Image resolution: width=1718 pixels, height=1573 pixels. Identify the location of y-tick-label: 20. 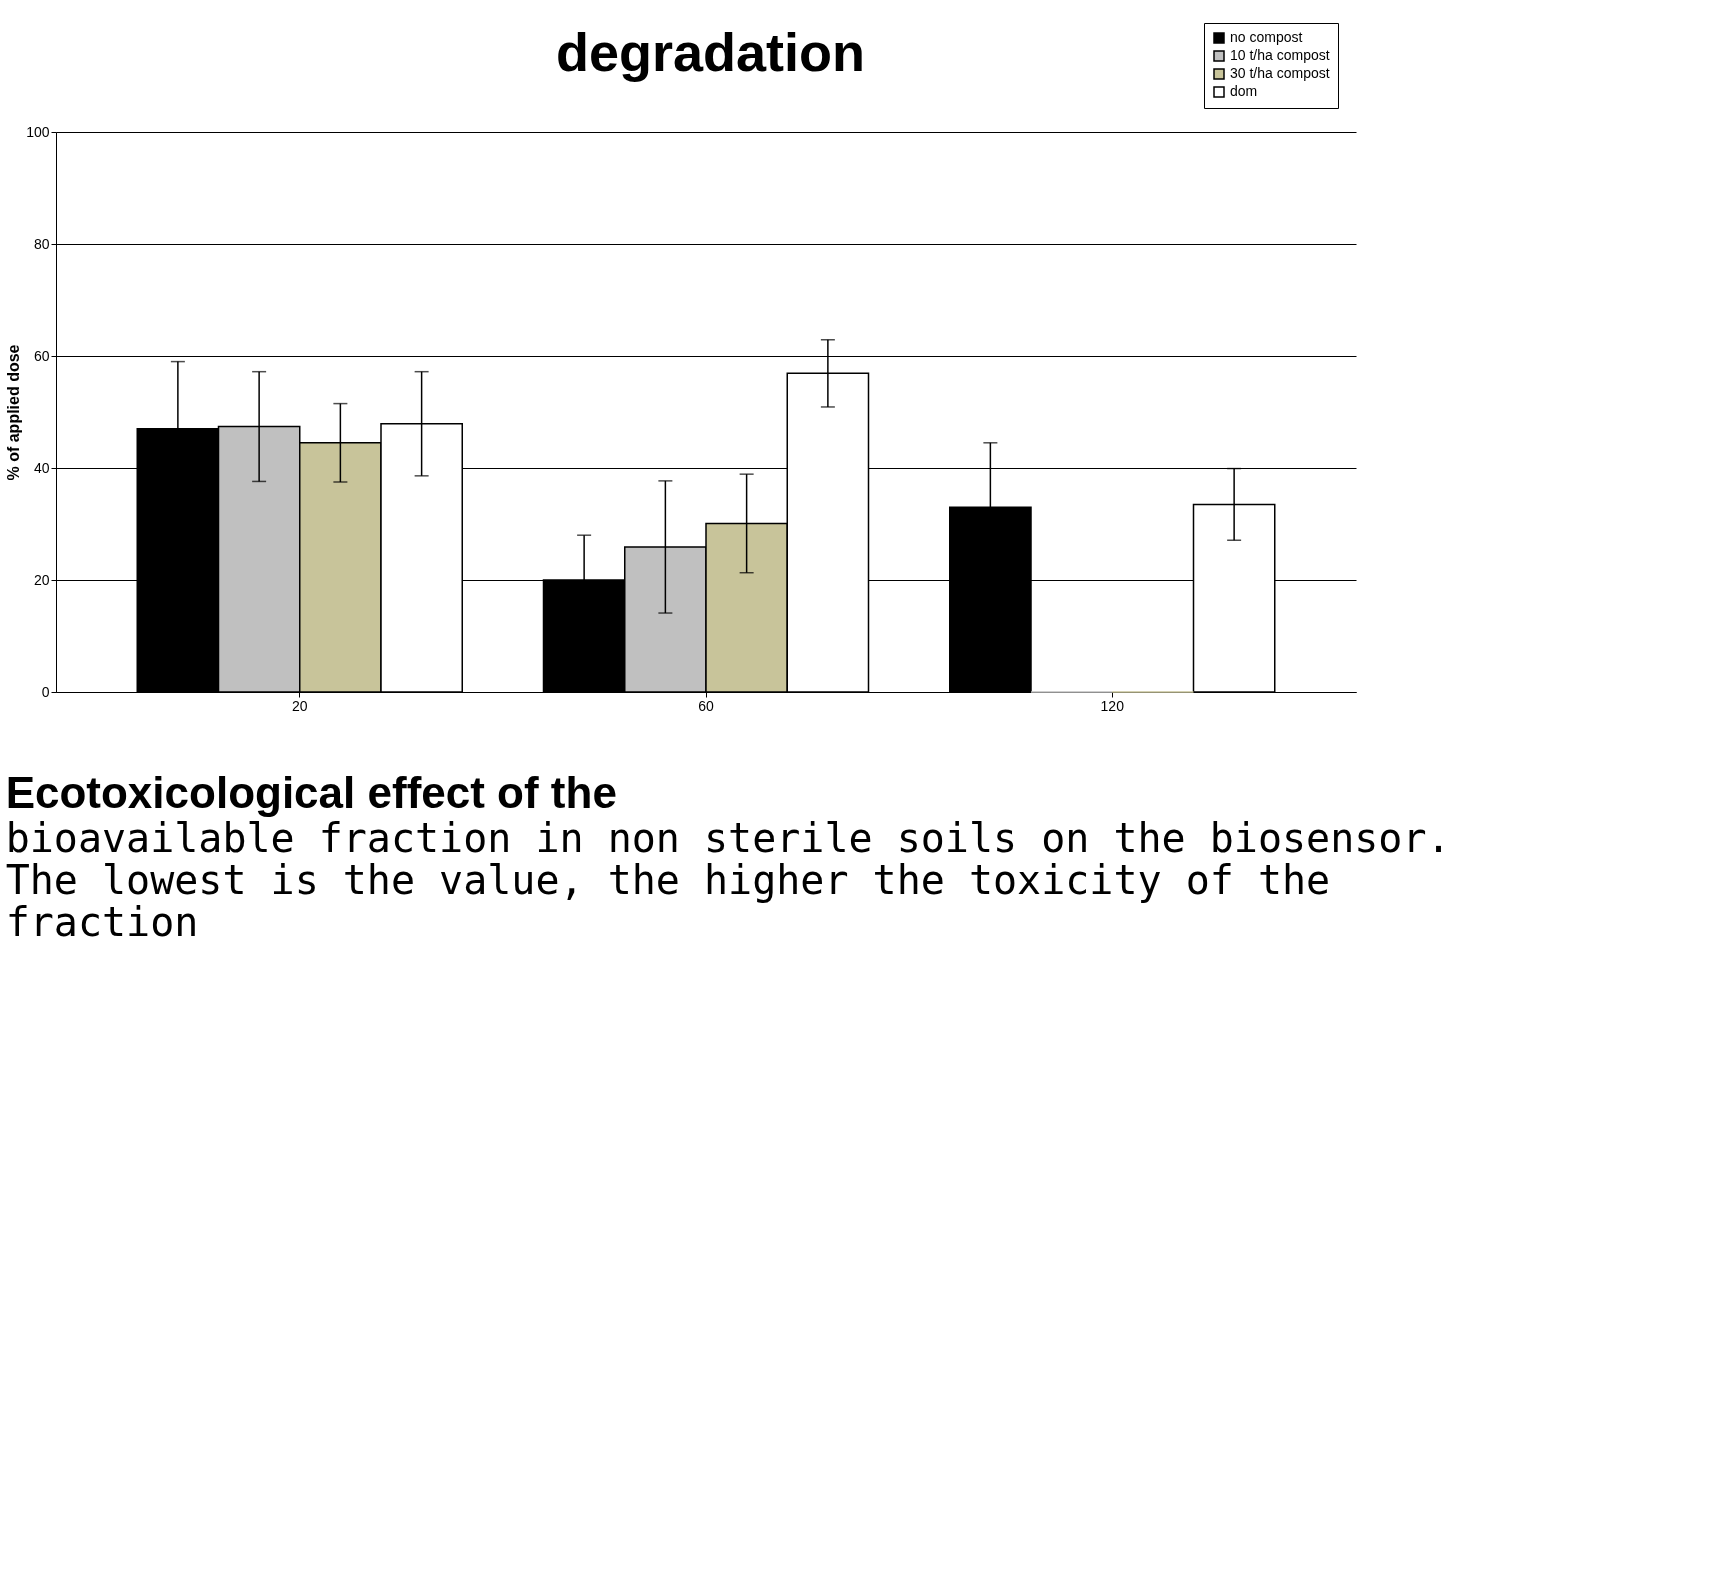
(41, 579).